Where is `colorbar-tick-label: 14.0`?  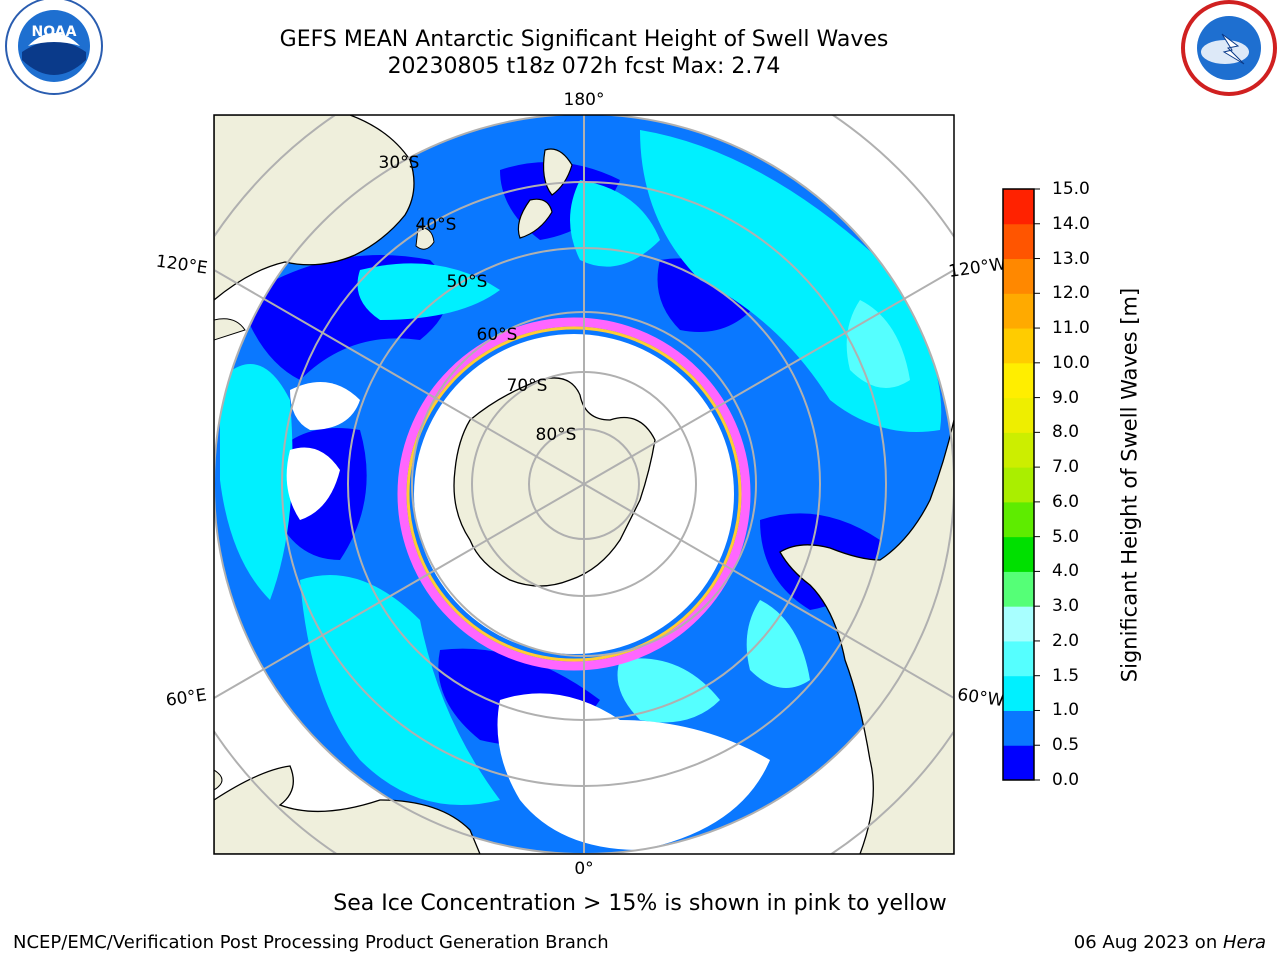
colorbar-tick-label: 14.0 is located at coordinates (1071, 223).